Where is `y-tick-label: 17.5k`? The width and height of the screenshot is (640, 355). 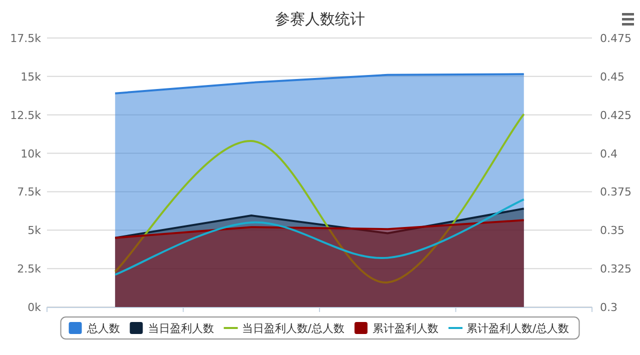
y-tick-label: 17.5k is located at coordinates (26, 38).